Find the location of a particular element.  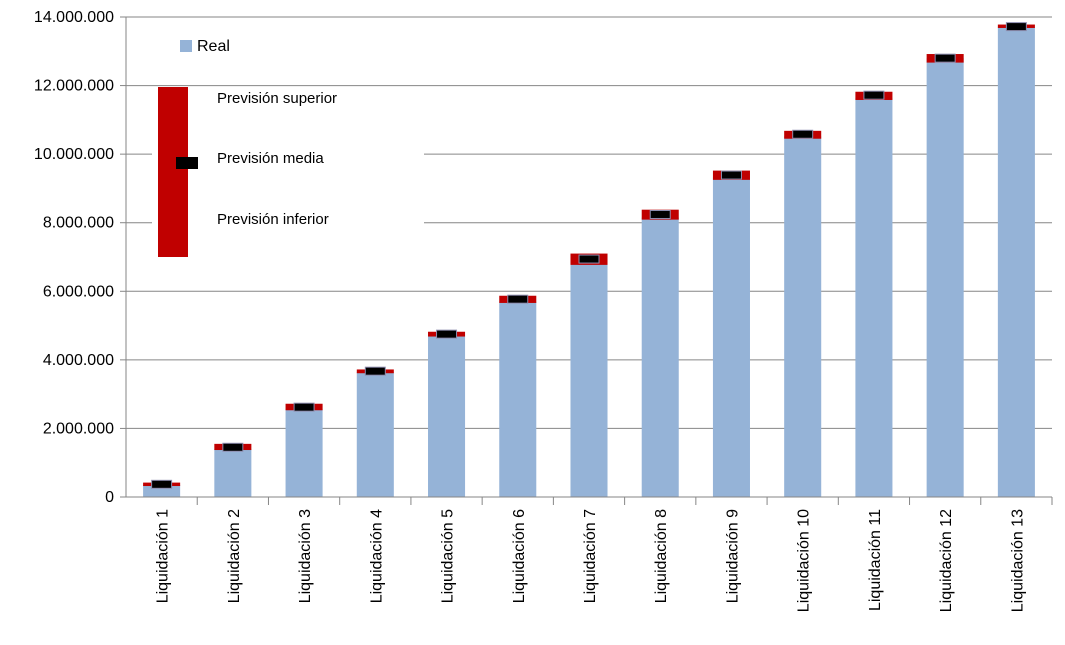

y-tick-label: 4.000.000 is located at coordinates (78, 360).